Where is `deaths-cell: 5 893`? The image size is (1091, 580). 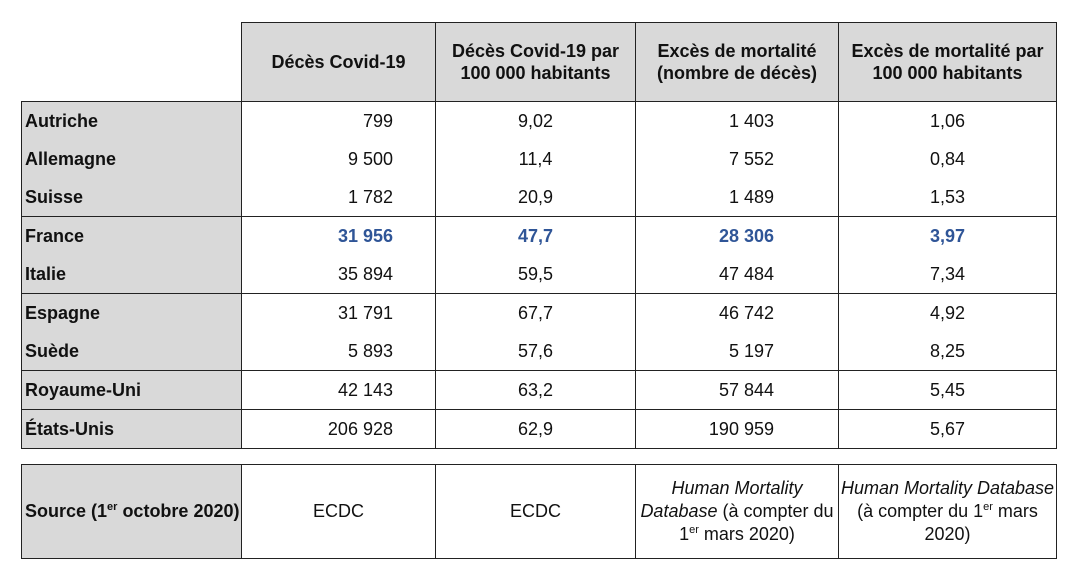 deaths-cell: 5 893 is located at coordinates (338, 351).